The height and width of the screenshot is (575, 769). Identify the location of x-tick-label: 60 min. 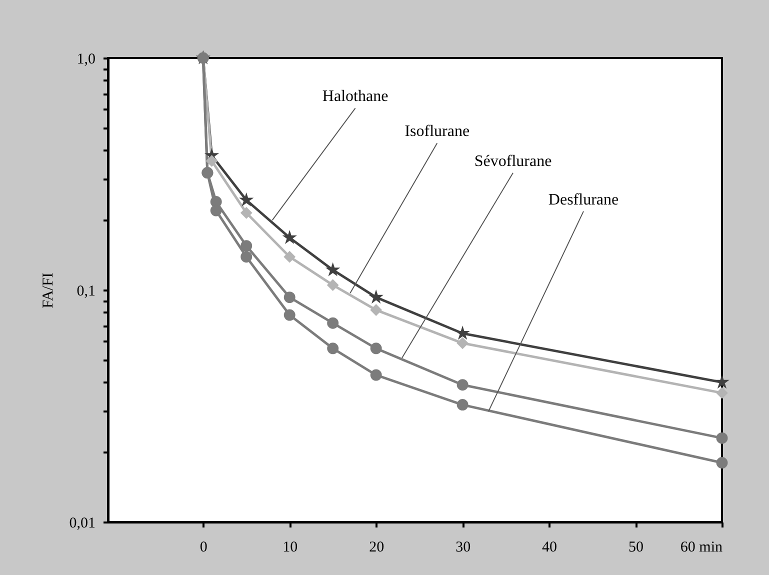
(701, 548).